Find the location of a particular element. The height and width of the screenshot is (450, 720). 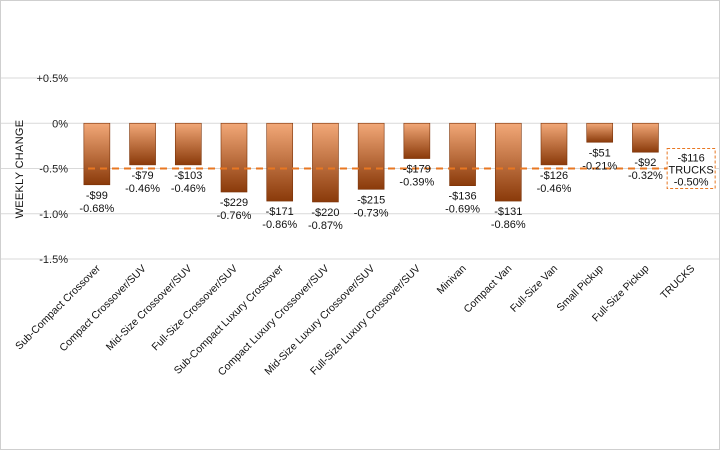

bar-percent-label: -0.87% is located at coordinates (325, 226).